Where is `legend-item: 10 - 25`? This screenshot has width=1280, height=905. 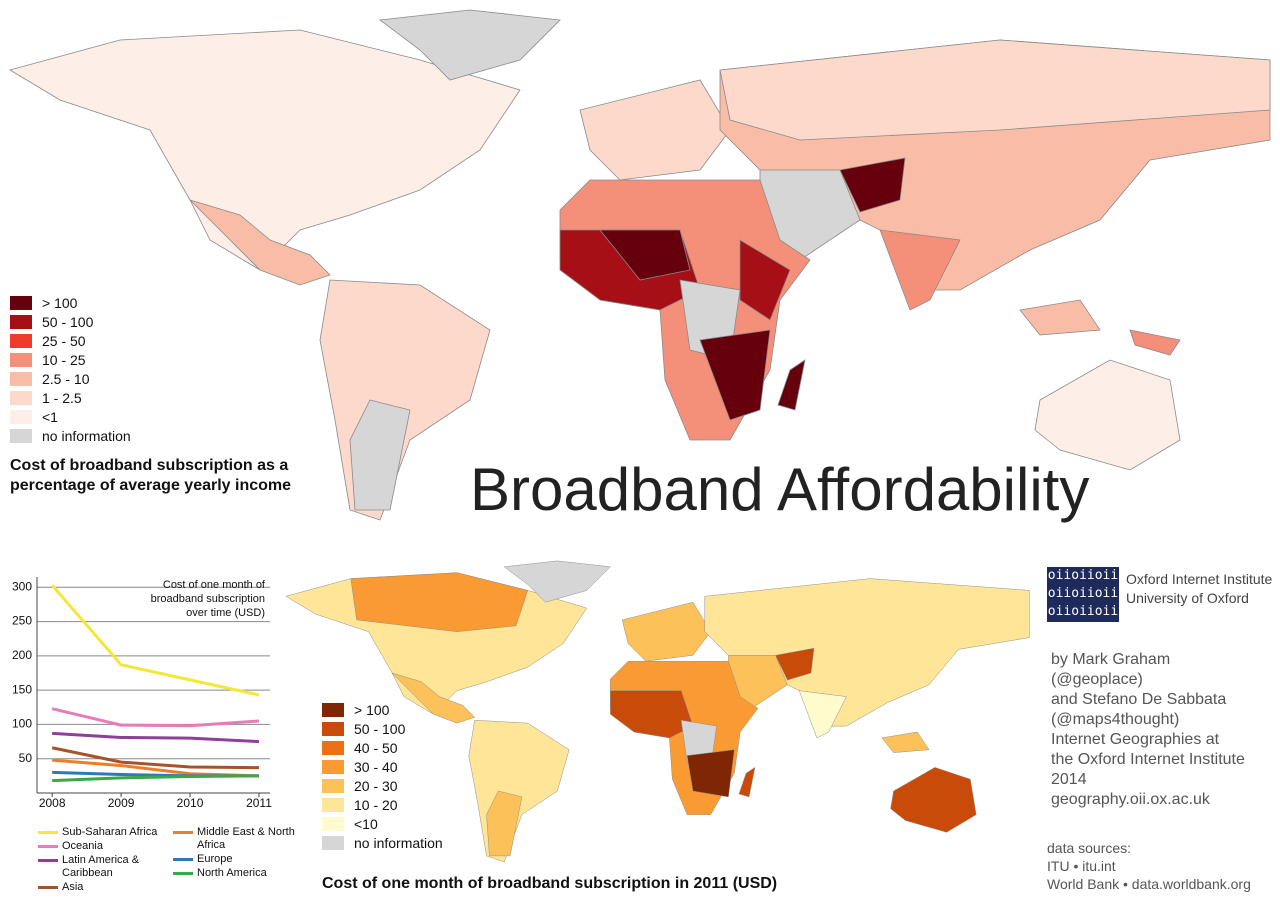 legend-item: 10 - 25 is located at coordinates (70, 359).